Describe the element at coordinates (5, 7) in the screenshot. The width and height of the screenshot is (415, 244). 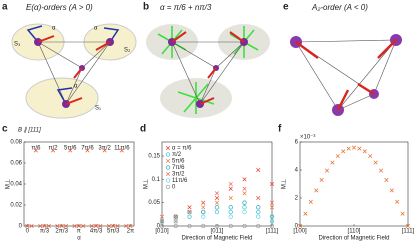
I see `panel-label: a` at that location.